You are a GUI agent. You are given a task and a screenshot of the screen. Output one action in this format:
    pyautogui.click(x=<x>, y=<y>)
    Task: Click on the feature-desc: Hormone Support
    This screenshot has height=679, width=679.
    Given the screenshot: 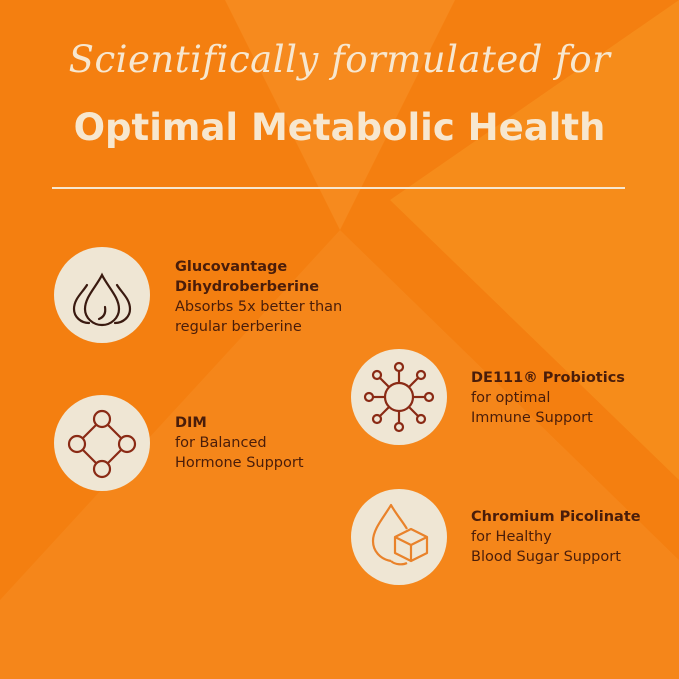 What is the action you would take?
    pyautogui.click(x=239, y=463)
    